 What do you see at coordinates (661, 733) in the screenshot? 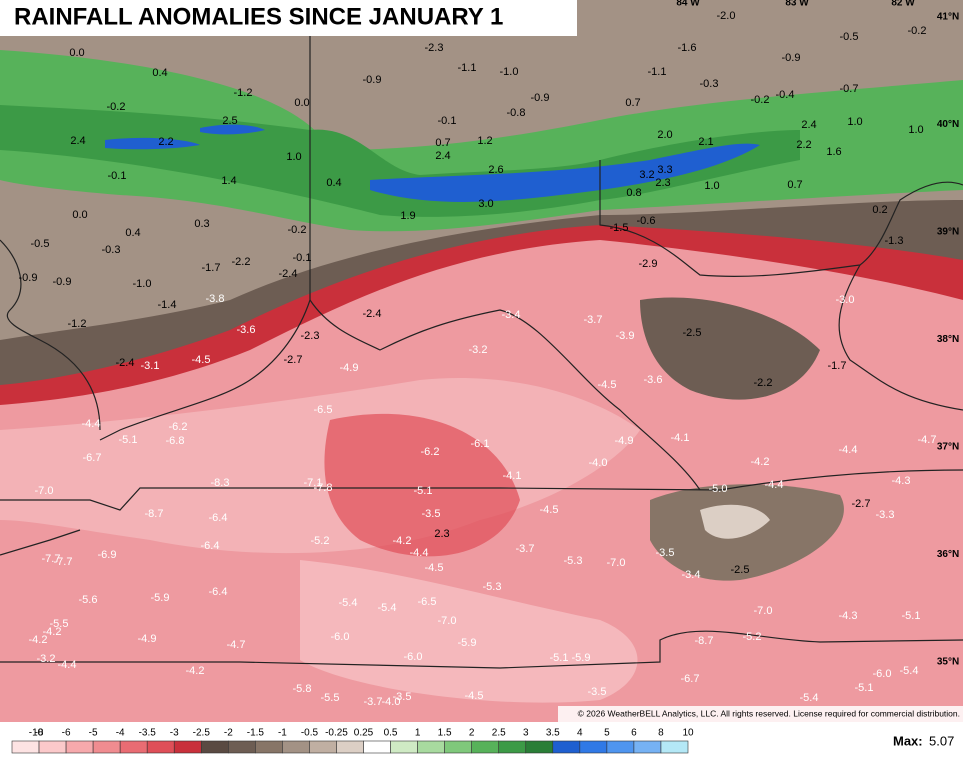
I see `legend-tick-label: 8` at bounding box center [661, 733].